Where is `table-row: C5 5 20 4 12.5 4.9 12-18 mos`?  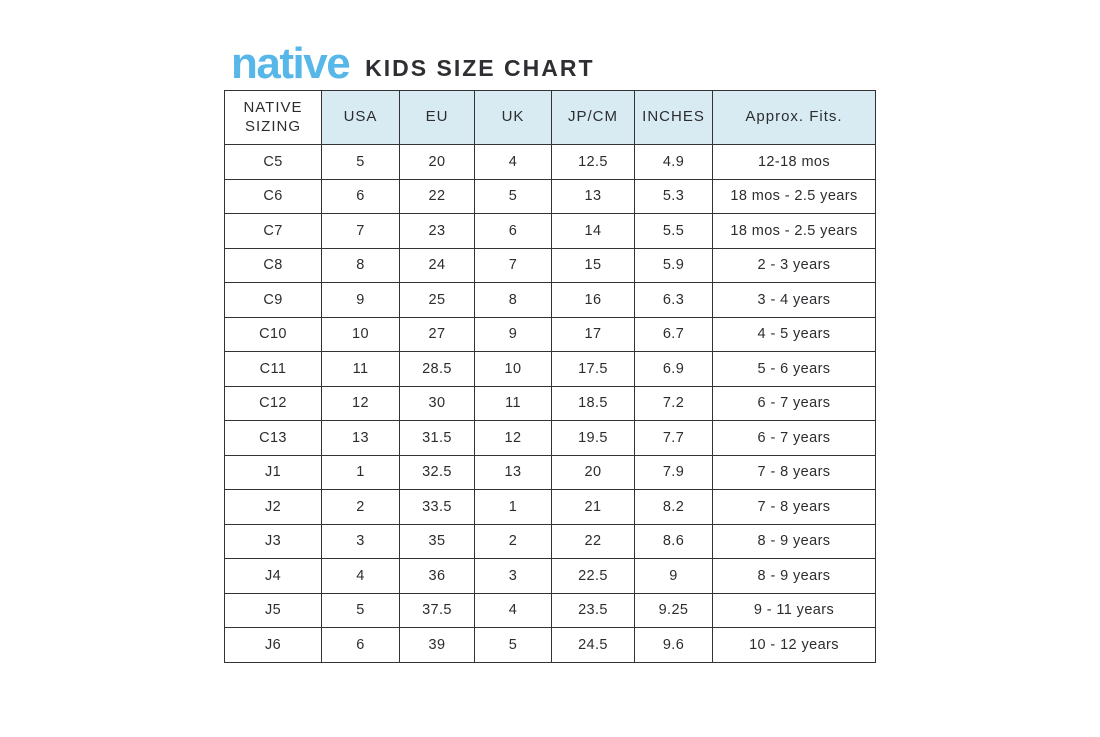
table-row: C5 5 20 4 12.5 4.9 12-18 mos is located at coordinates (550, 162).